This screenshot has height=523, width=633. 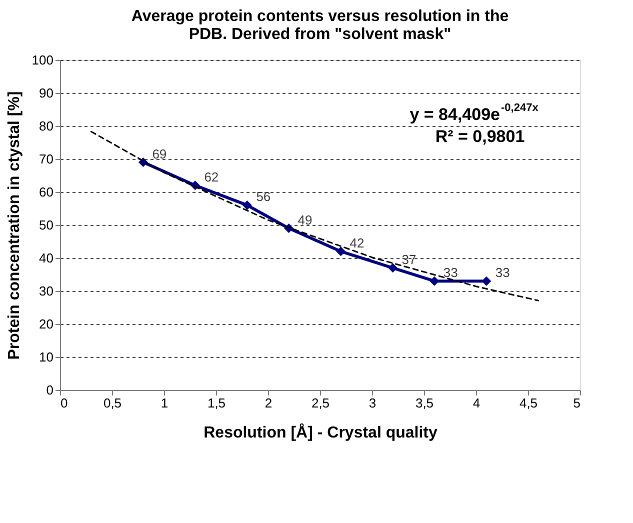 What do you see at coordinates (528, 403) in the screenshot?
I see `x-tick-label: 4,5` at bounding box center [528, 403].